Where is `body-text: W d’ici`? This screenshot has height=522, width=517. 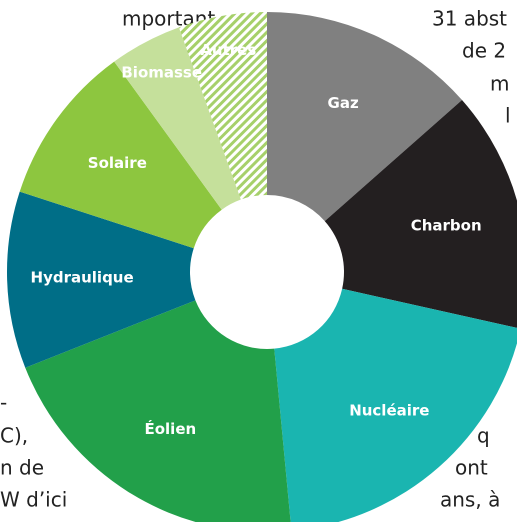 body-text: W d’ici is located at coordinates (33, 500).